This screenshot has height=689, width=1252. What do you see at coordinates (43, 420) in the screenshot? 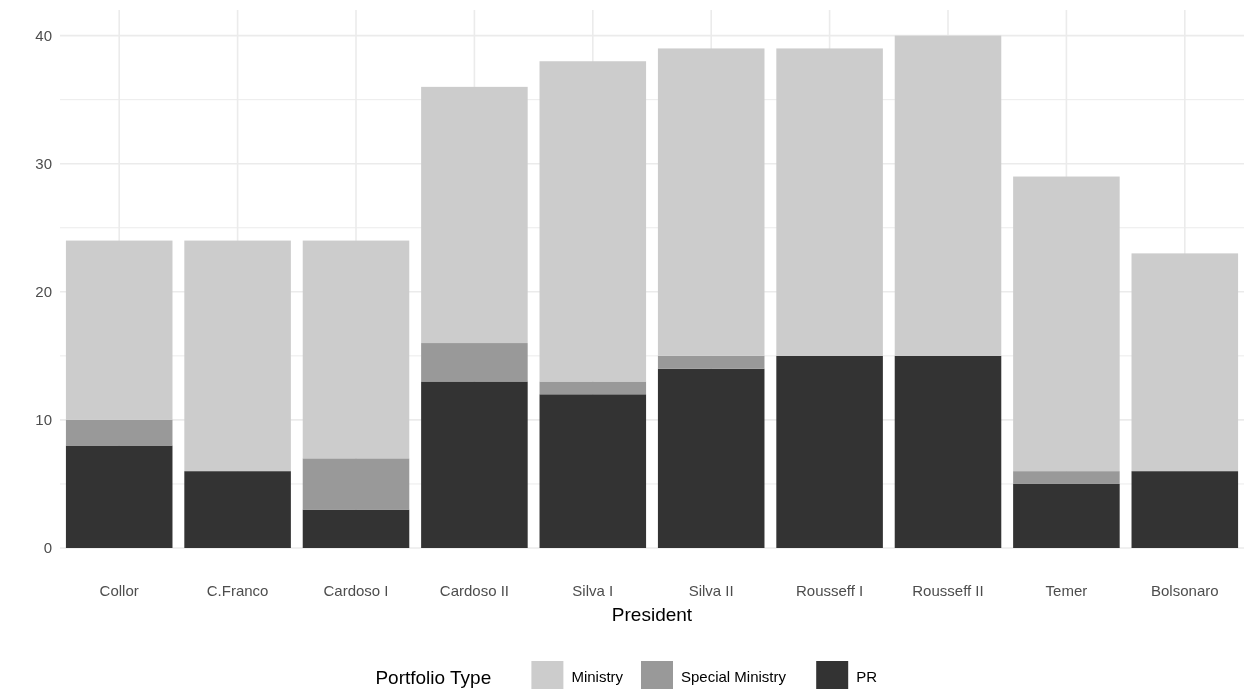
I see `y-tick-label: 10` at bounding box center [43, 420].